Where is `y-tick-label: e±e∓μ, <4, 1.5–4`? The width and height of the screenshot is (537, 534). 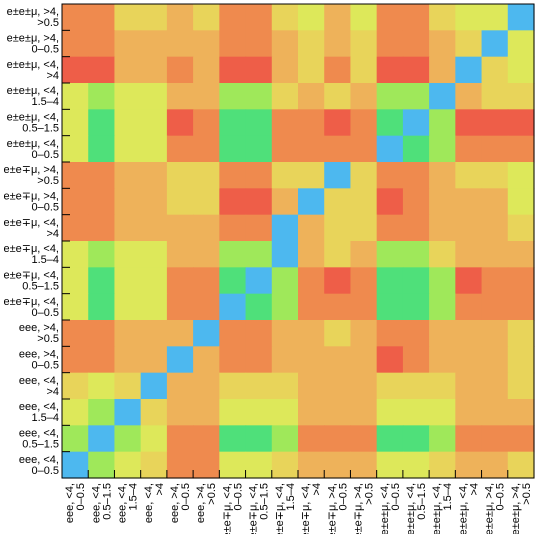 y-tick-label: e±e∓μ, <4, 1.5–4 is located at coordinates (31, 254).